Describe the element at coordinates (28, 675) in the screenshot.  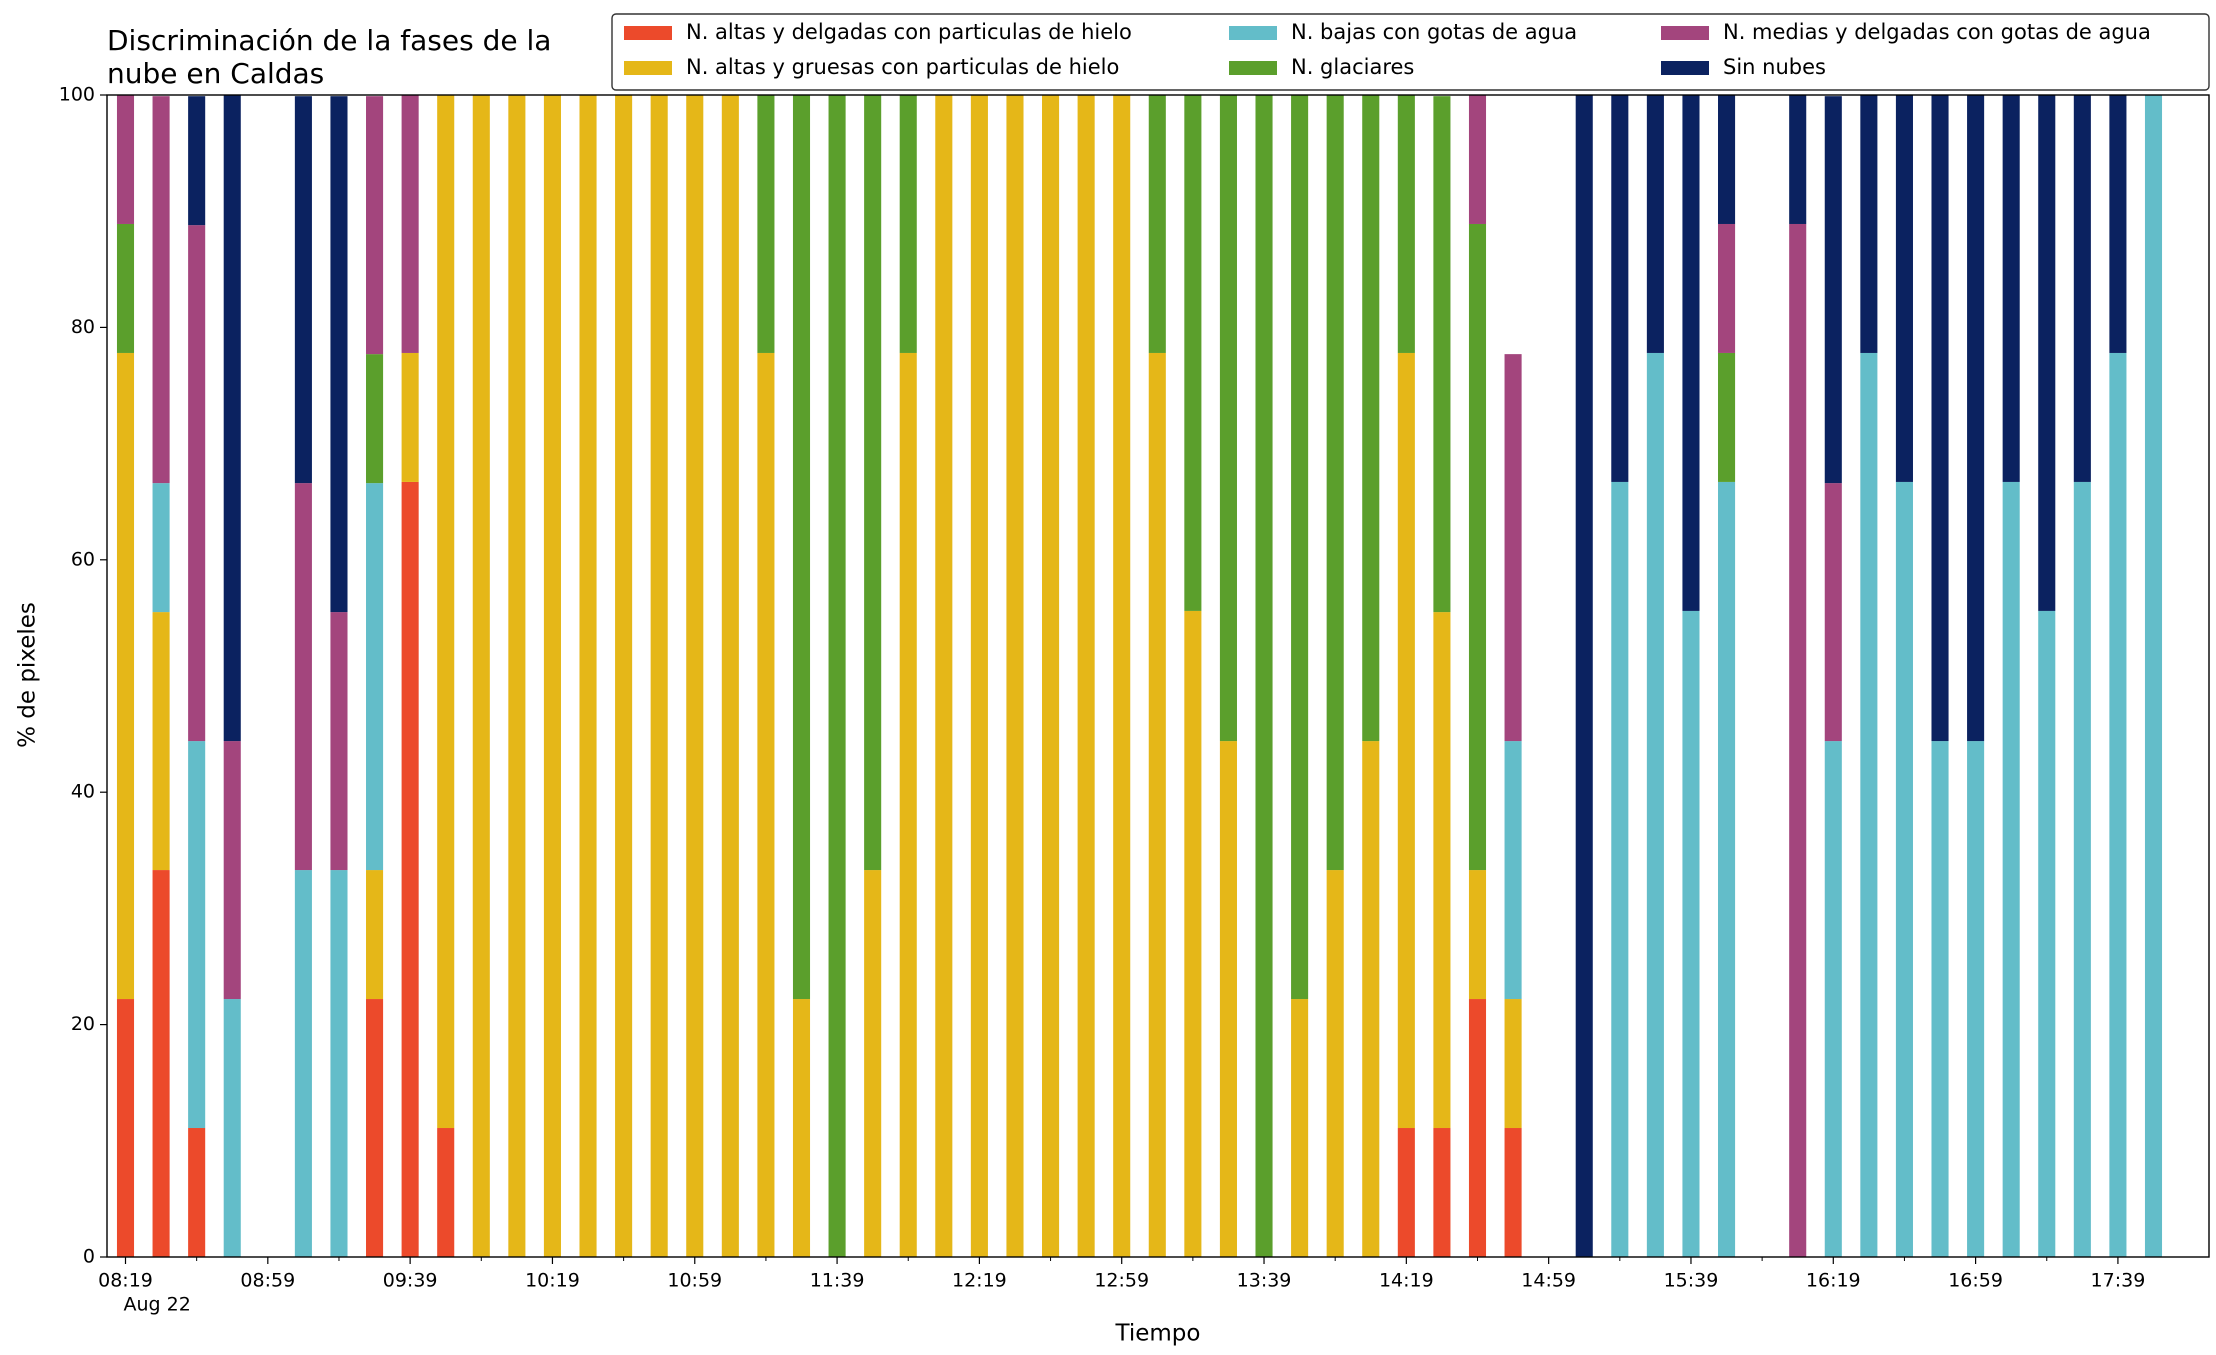
I see `y-axis-label: % de pixeles` at that location.